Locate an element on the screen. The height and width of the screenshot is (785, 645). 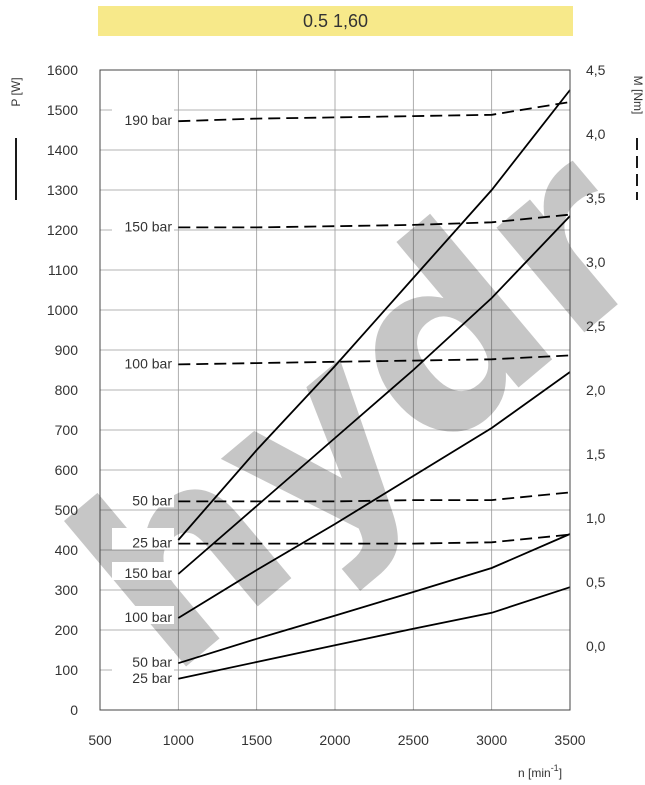
y-right-tick-label: 0,0 is located at coordinates (596, 646).